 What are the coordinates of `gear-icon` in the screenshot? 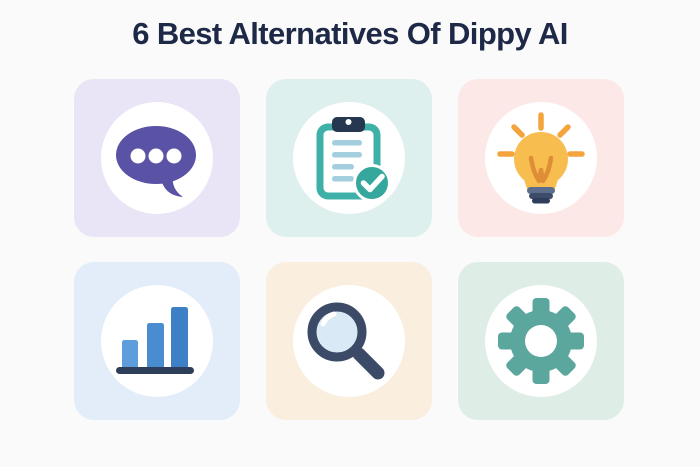 It's located at (541, 341).